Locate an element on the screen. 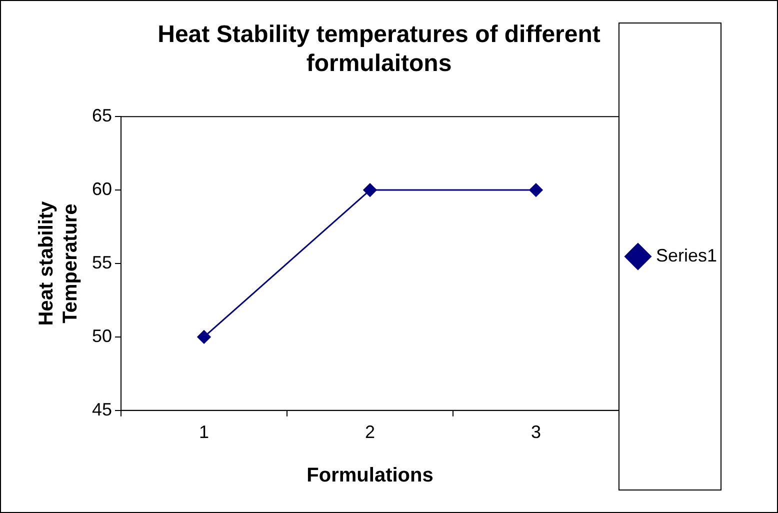  y-tick-label: 50 is located at coordinates (102, 336).